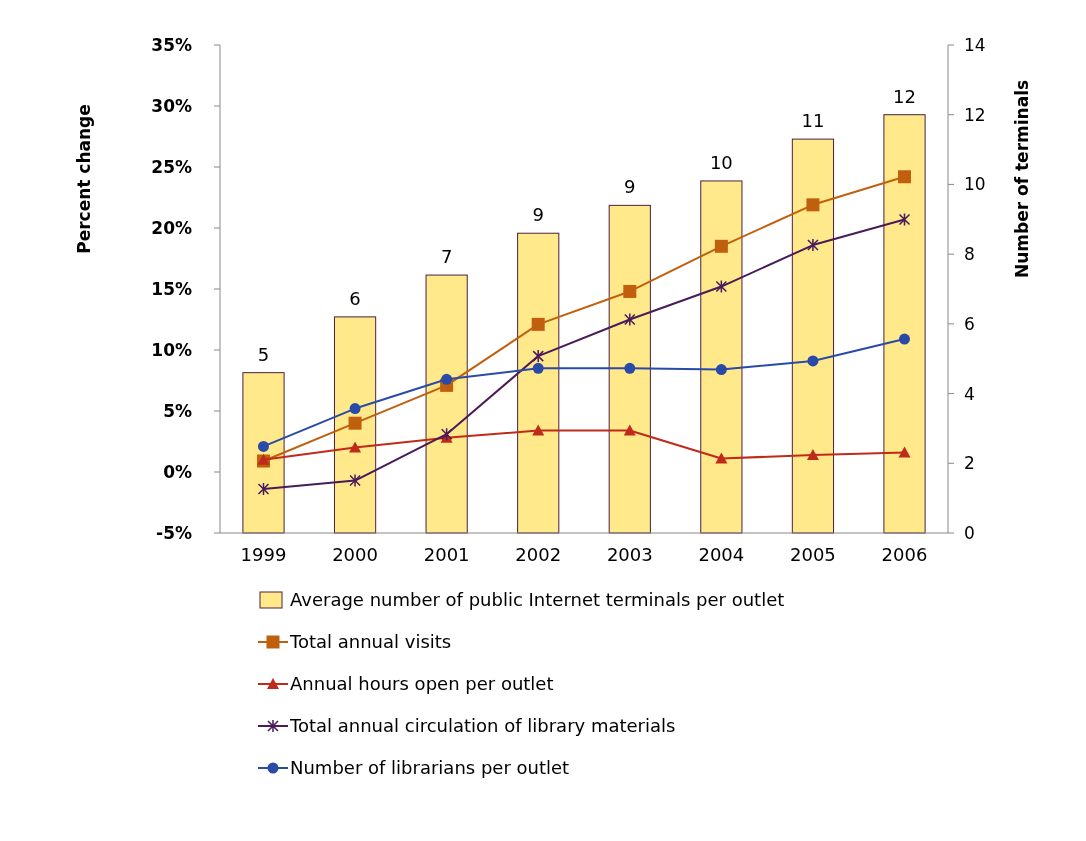 The width and height of the screenshot is (1086, 841). What do you see at coordinates (813, 554) in the screenshot?
I see `x-tick-label: 2005` at bounding box center [813, 554].